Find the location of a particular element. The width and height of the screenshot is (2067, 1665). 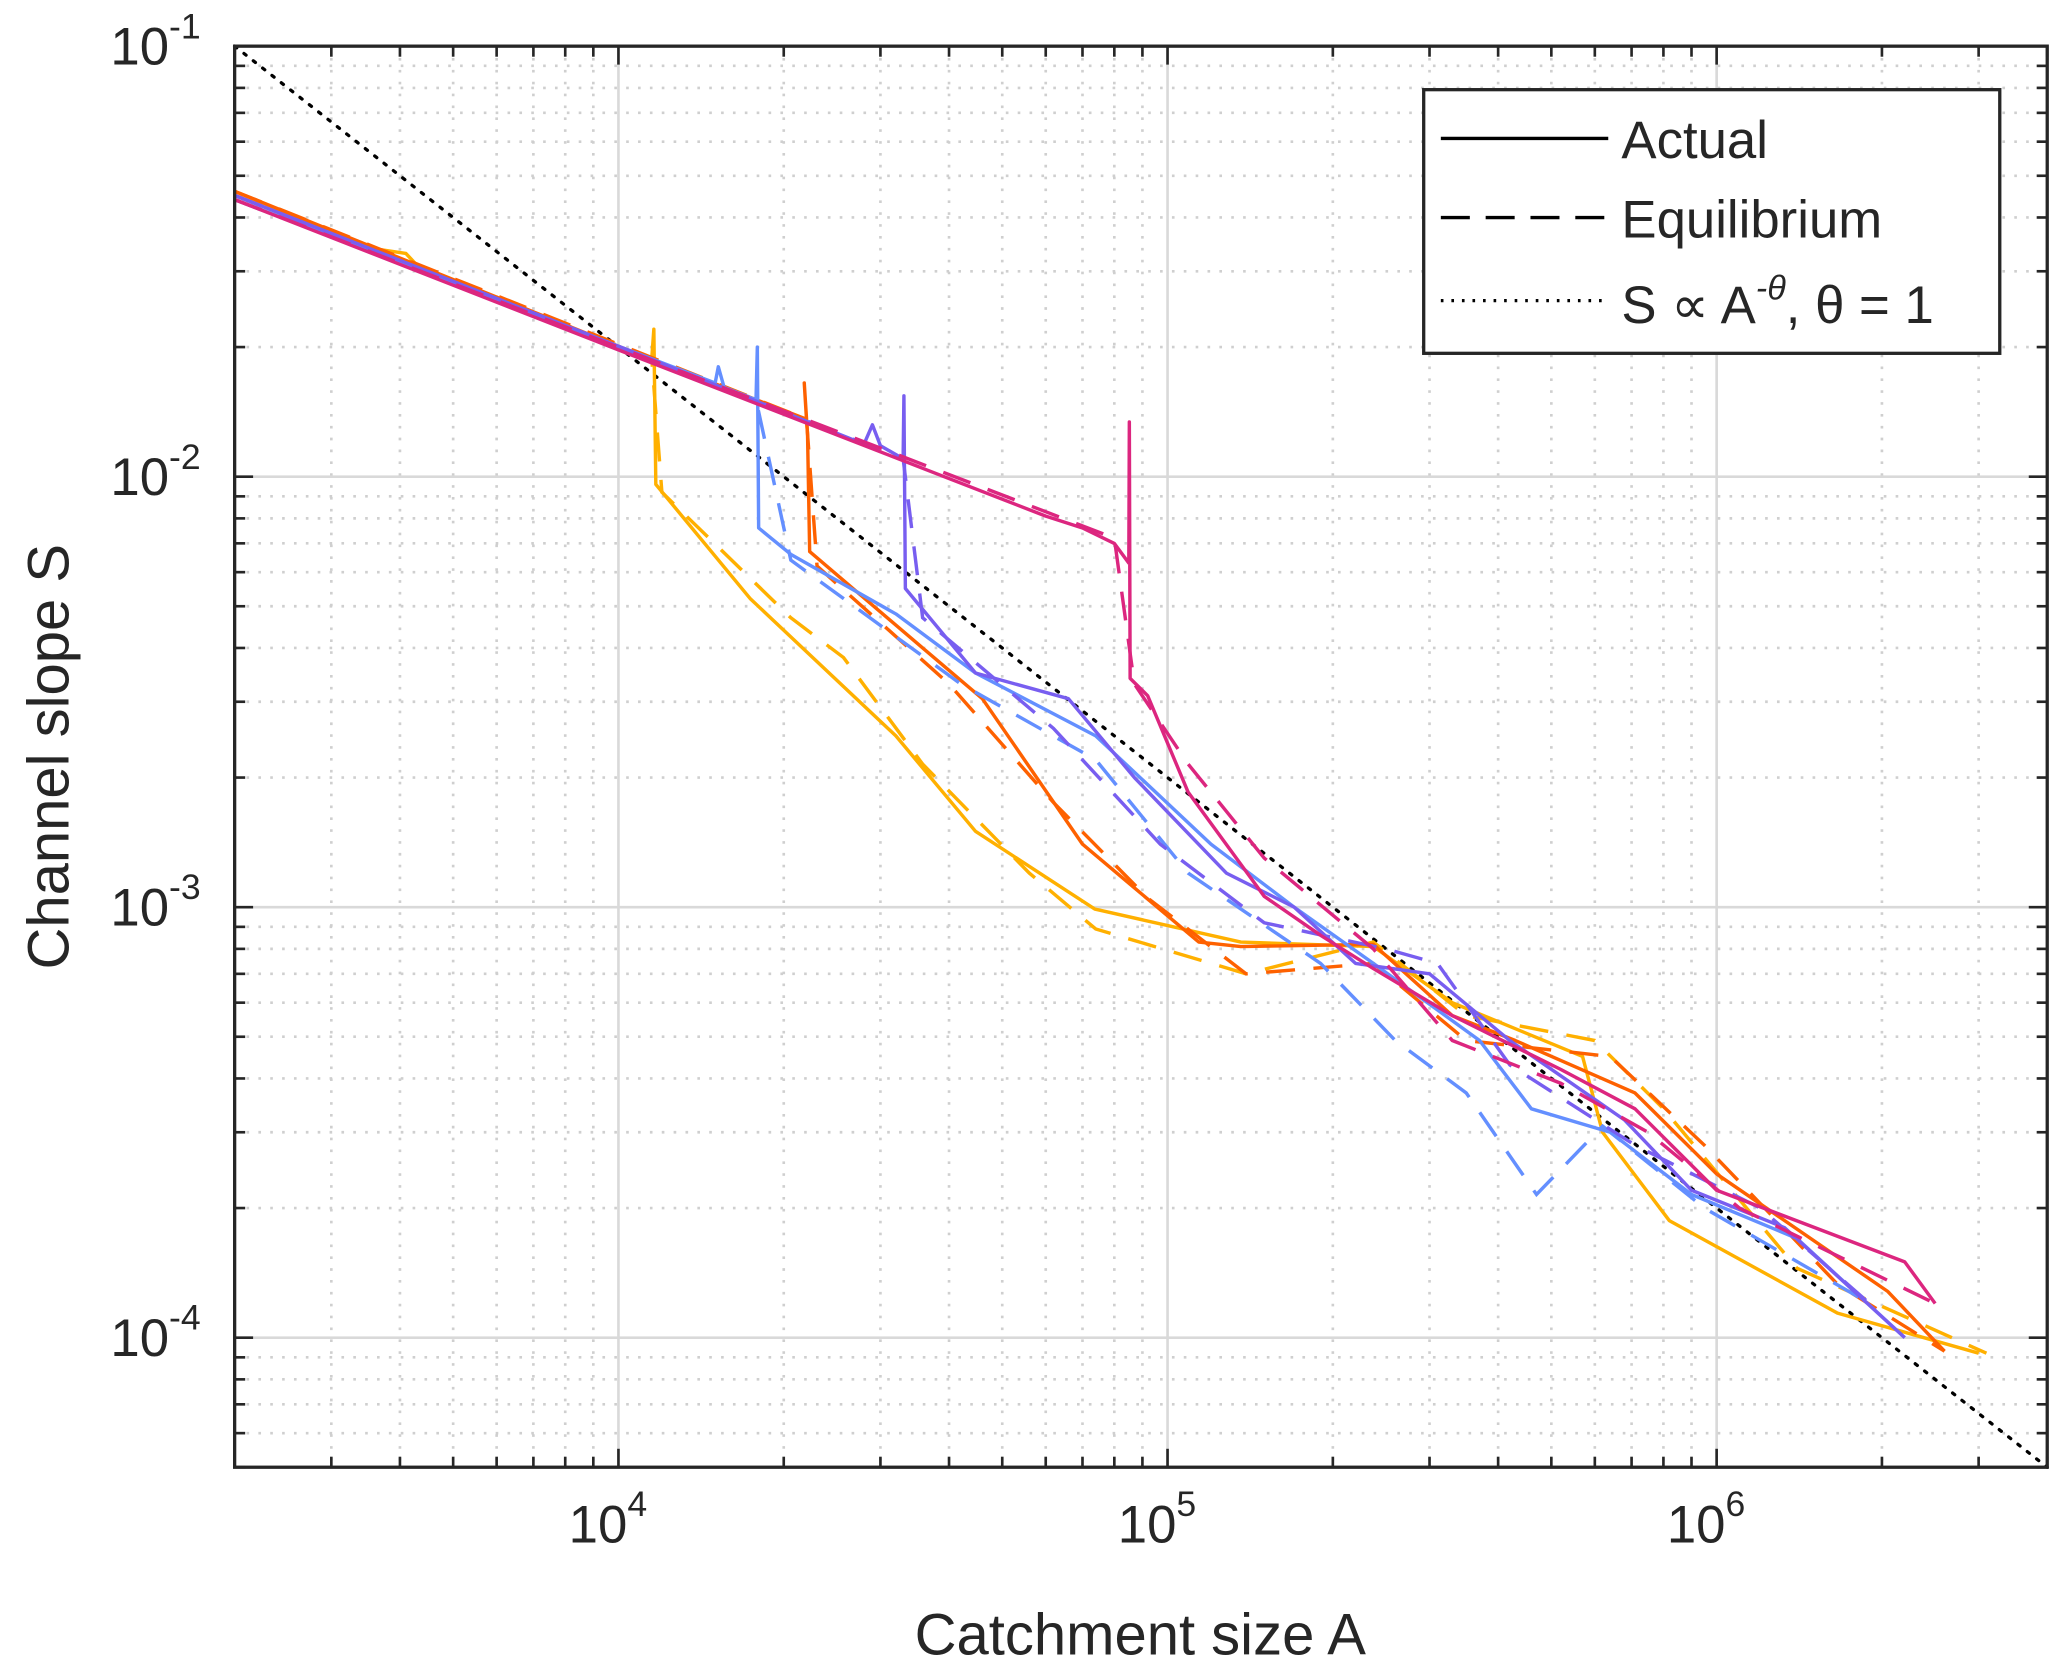

y-tick-label-exponent: -3 is located at coordinates (185, 887).